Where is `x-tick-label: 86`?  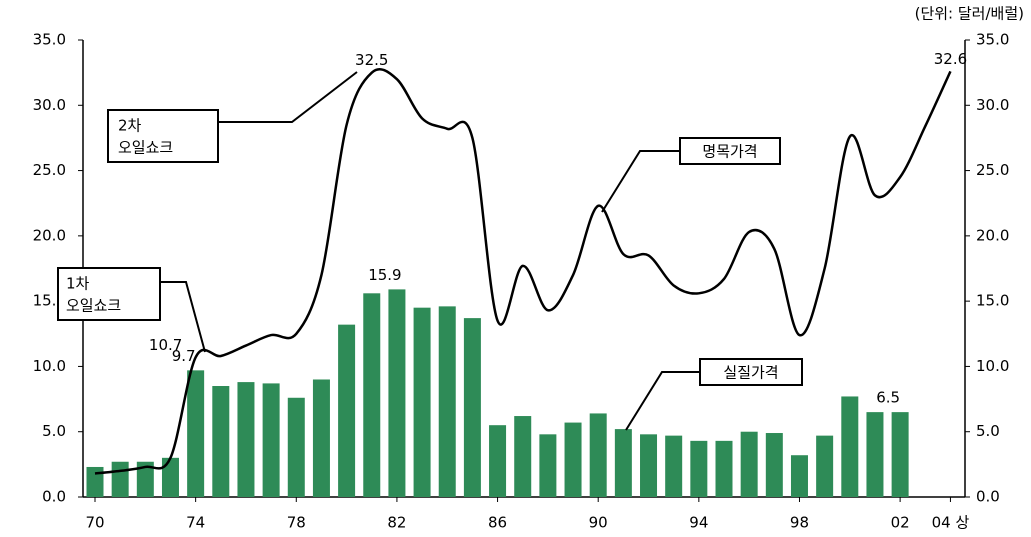
x-tick-label: 86 is located at coordinates (497, 523).